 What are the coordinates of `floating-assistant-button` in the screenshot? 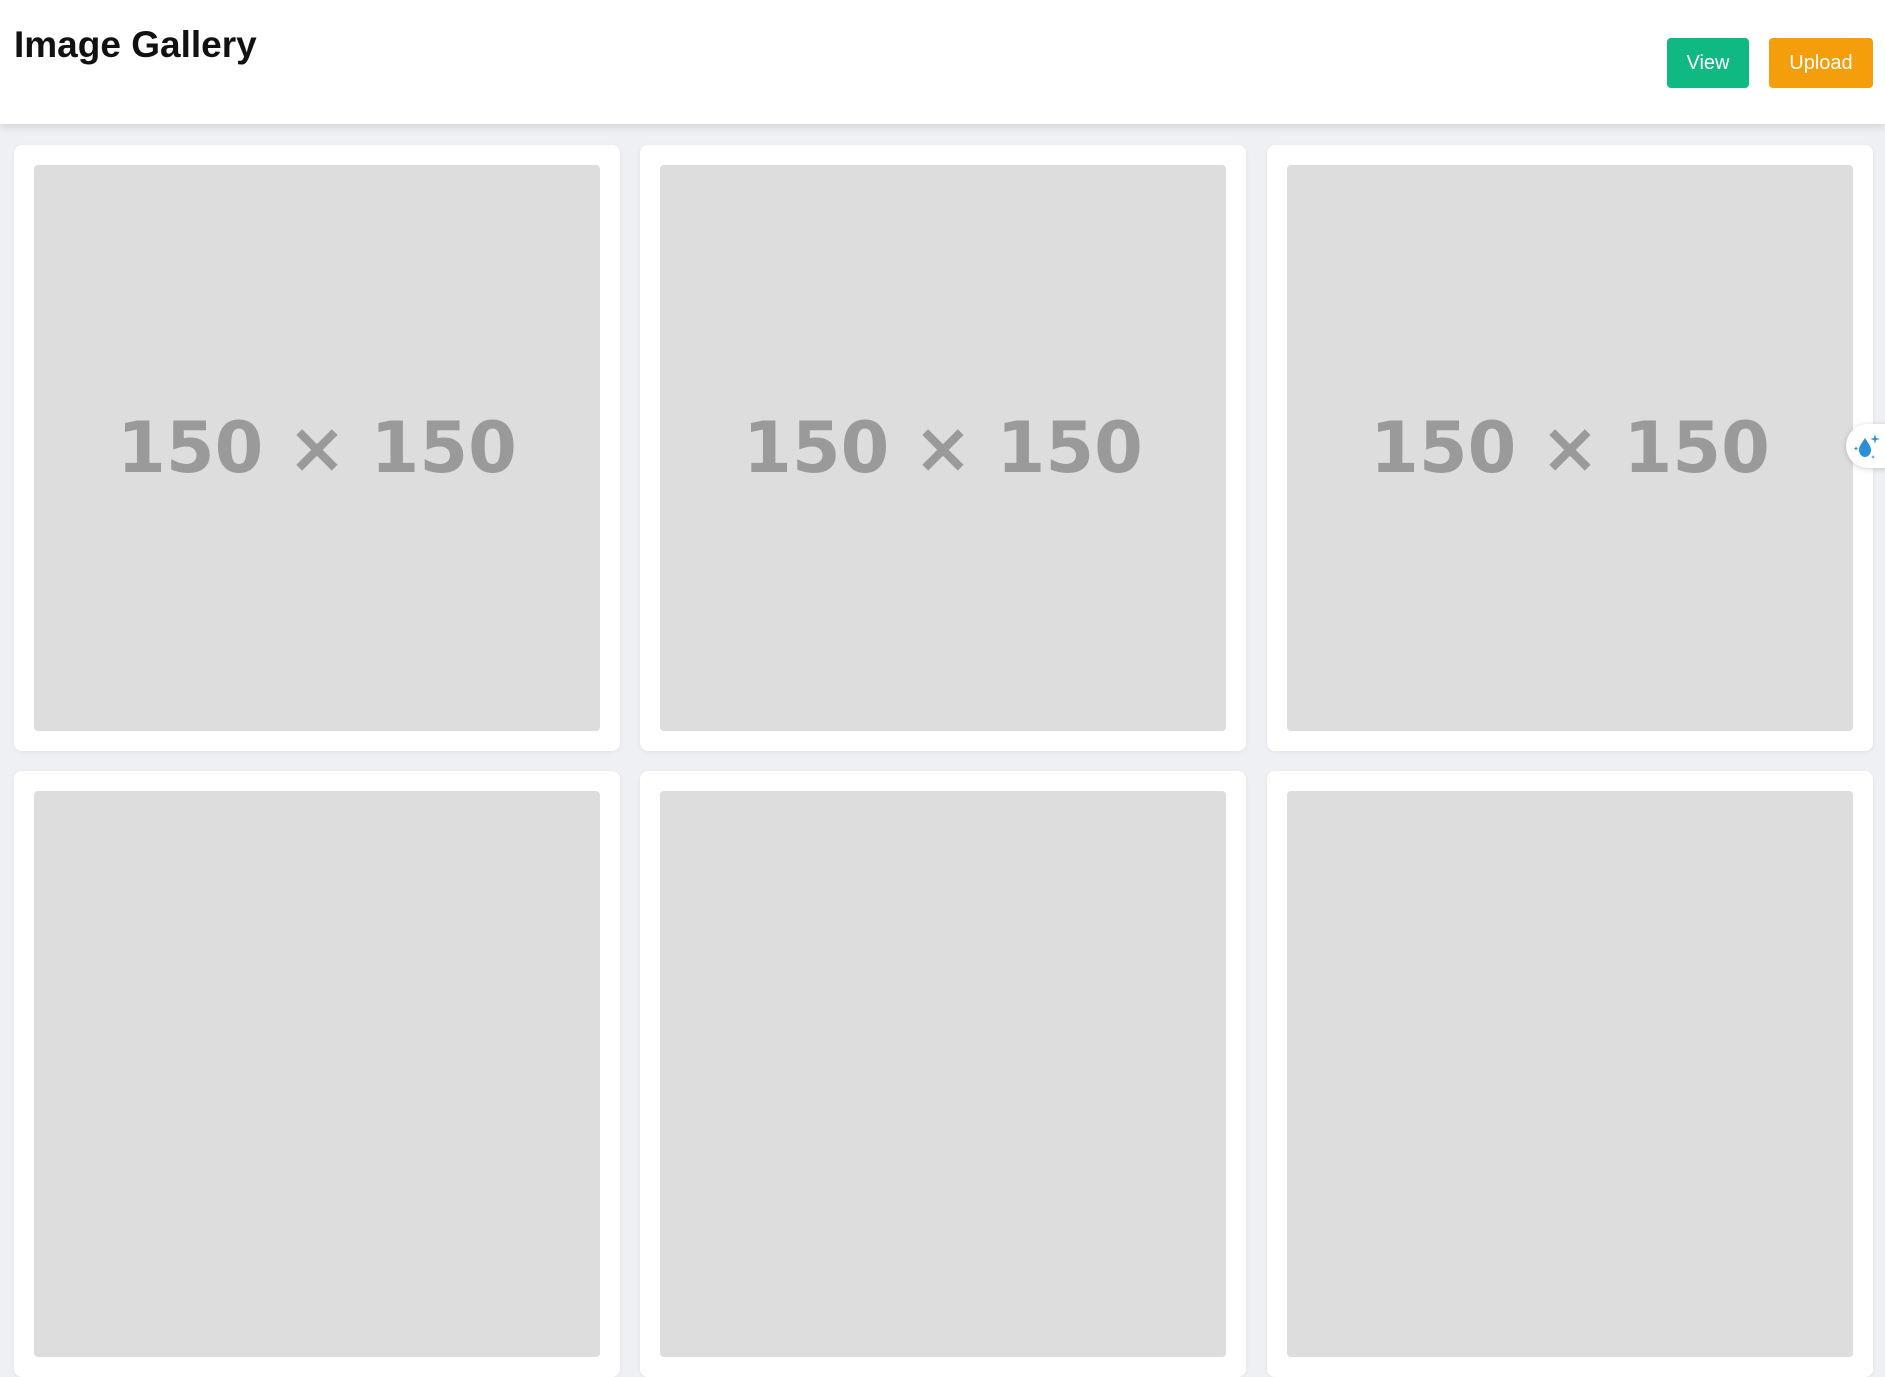 It's located at (1865, 446).